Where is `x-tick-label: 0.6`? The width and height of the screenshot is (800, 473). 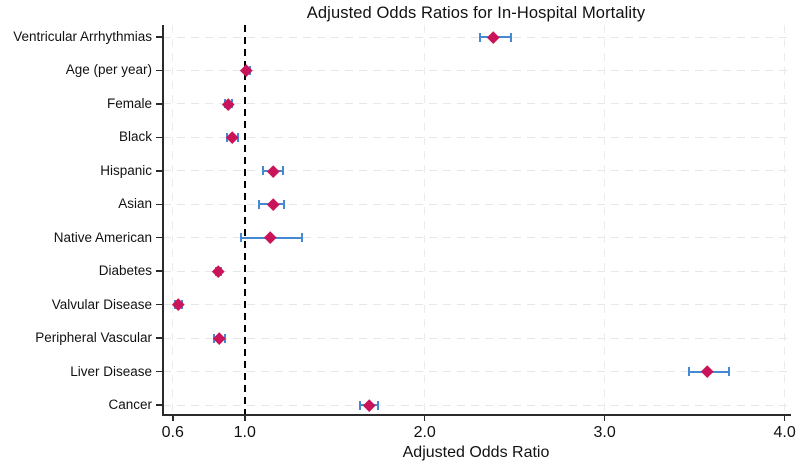
x-tick-label: 0.6 is located at coordinates (172, 432).